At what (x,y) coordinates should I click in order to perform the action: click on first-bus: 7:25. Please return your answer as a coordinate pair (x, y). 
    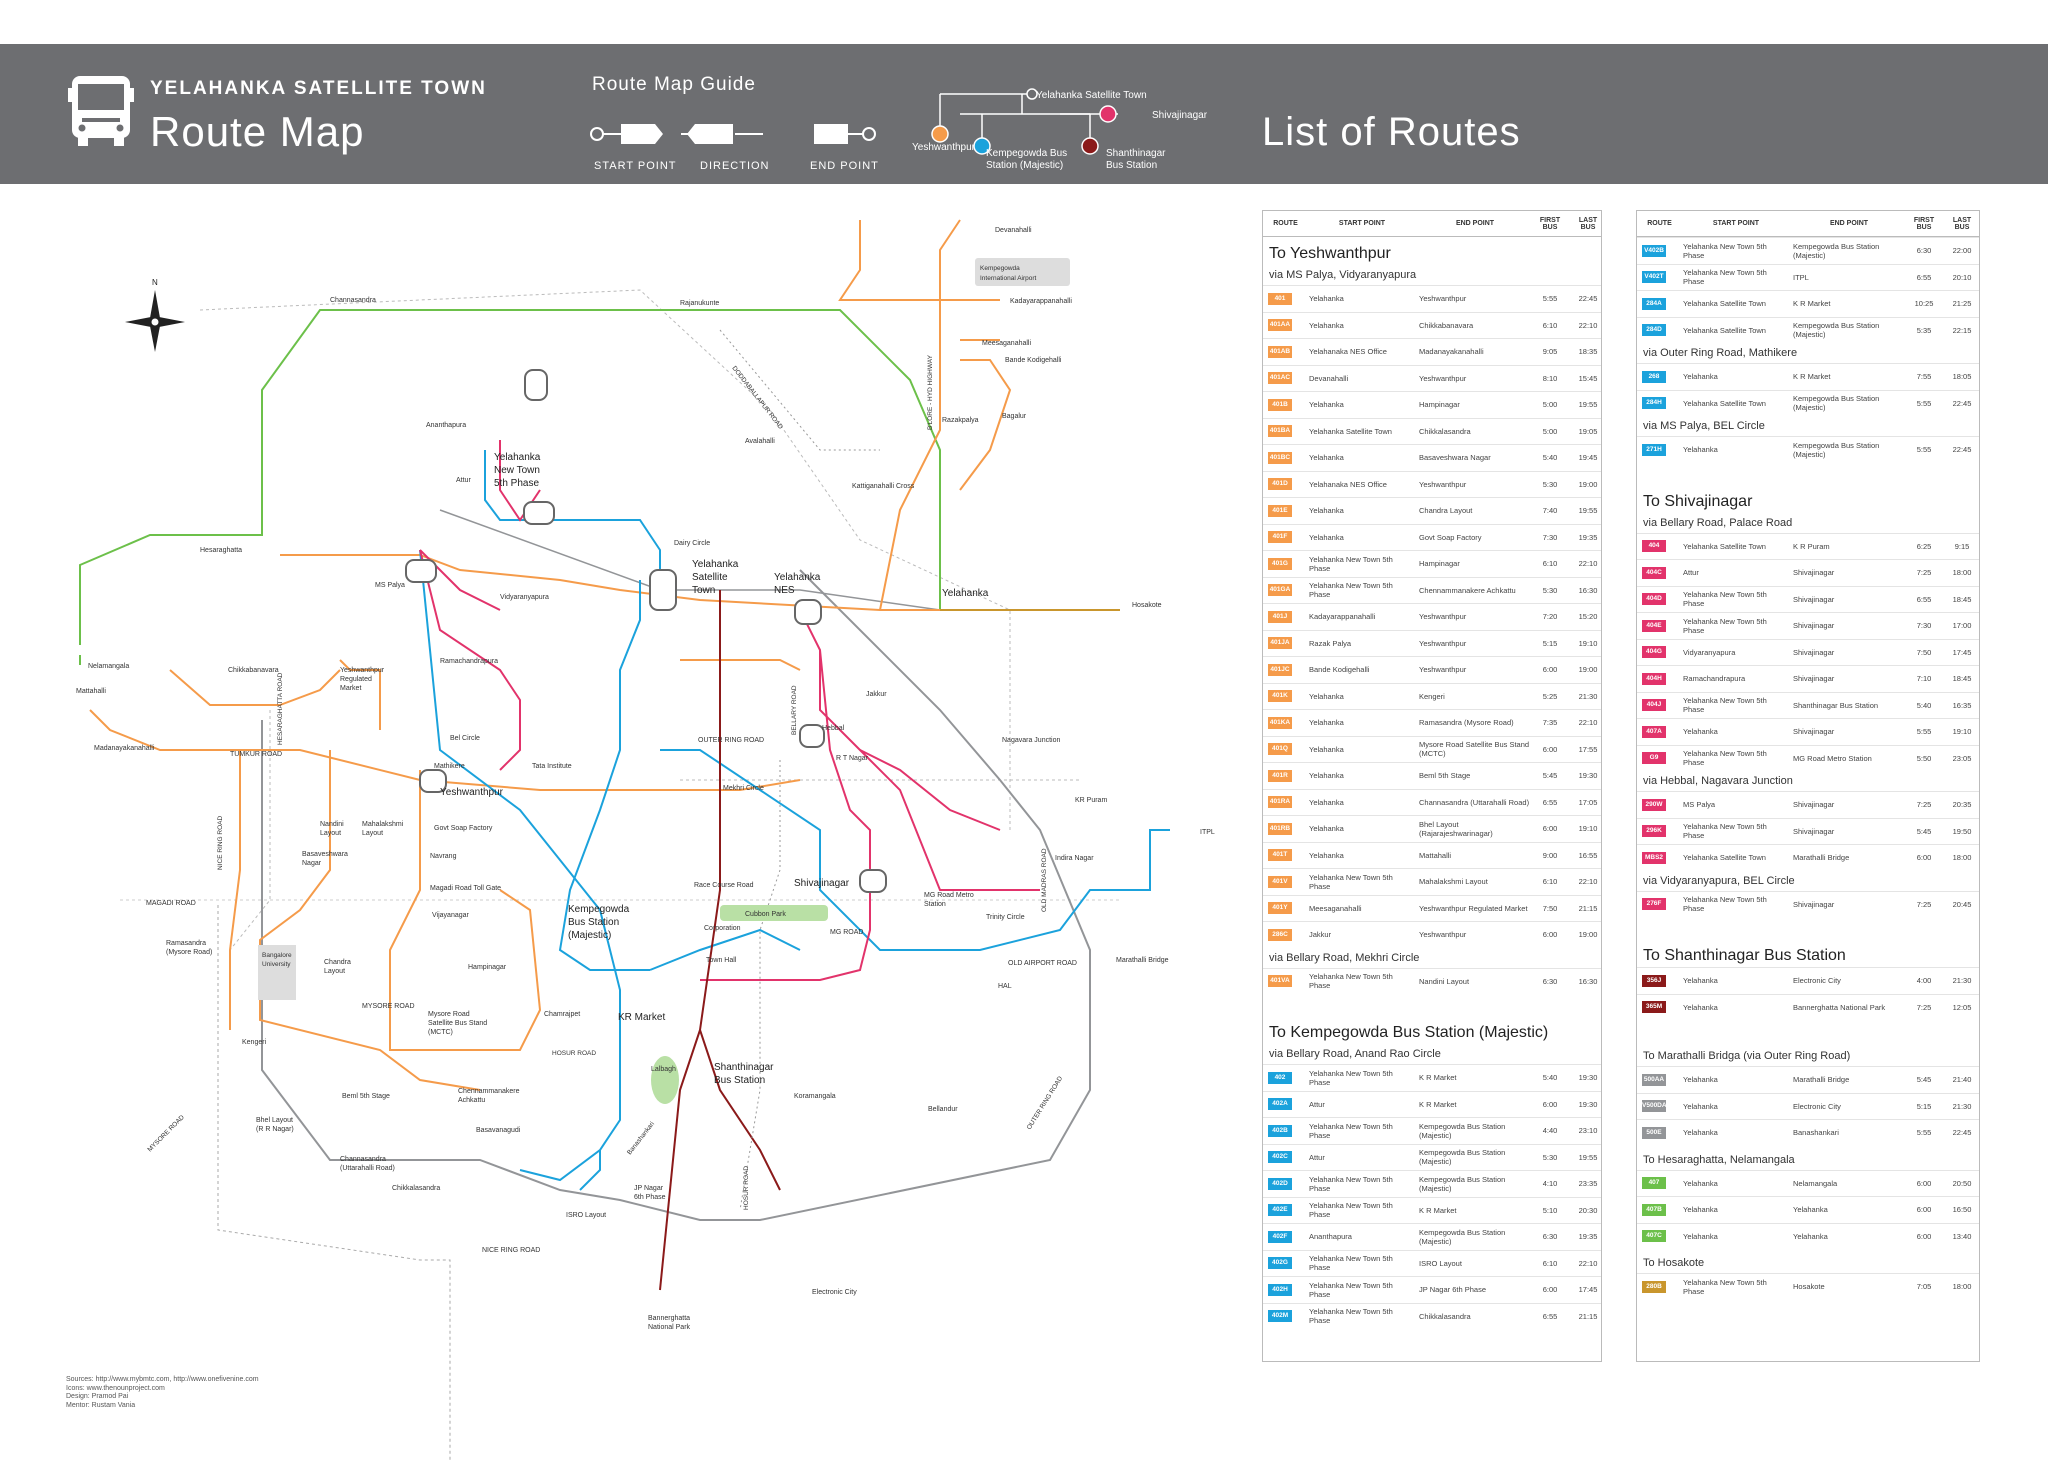
    Looking at the image, I should click on (1924, 573).